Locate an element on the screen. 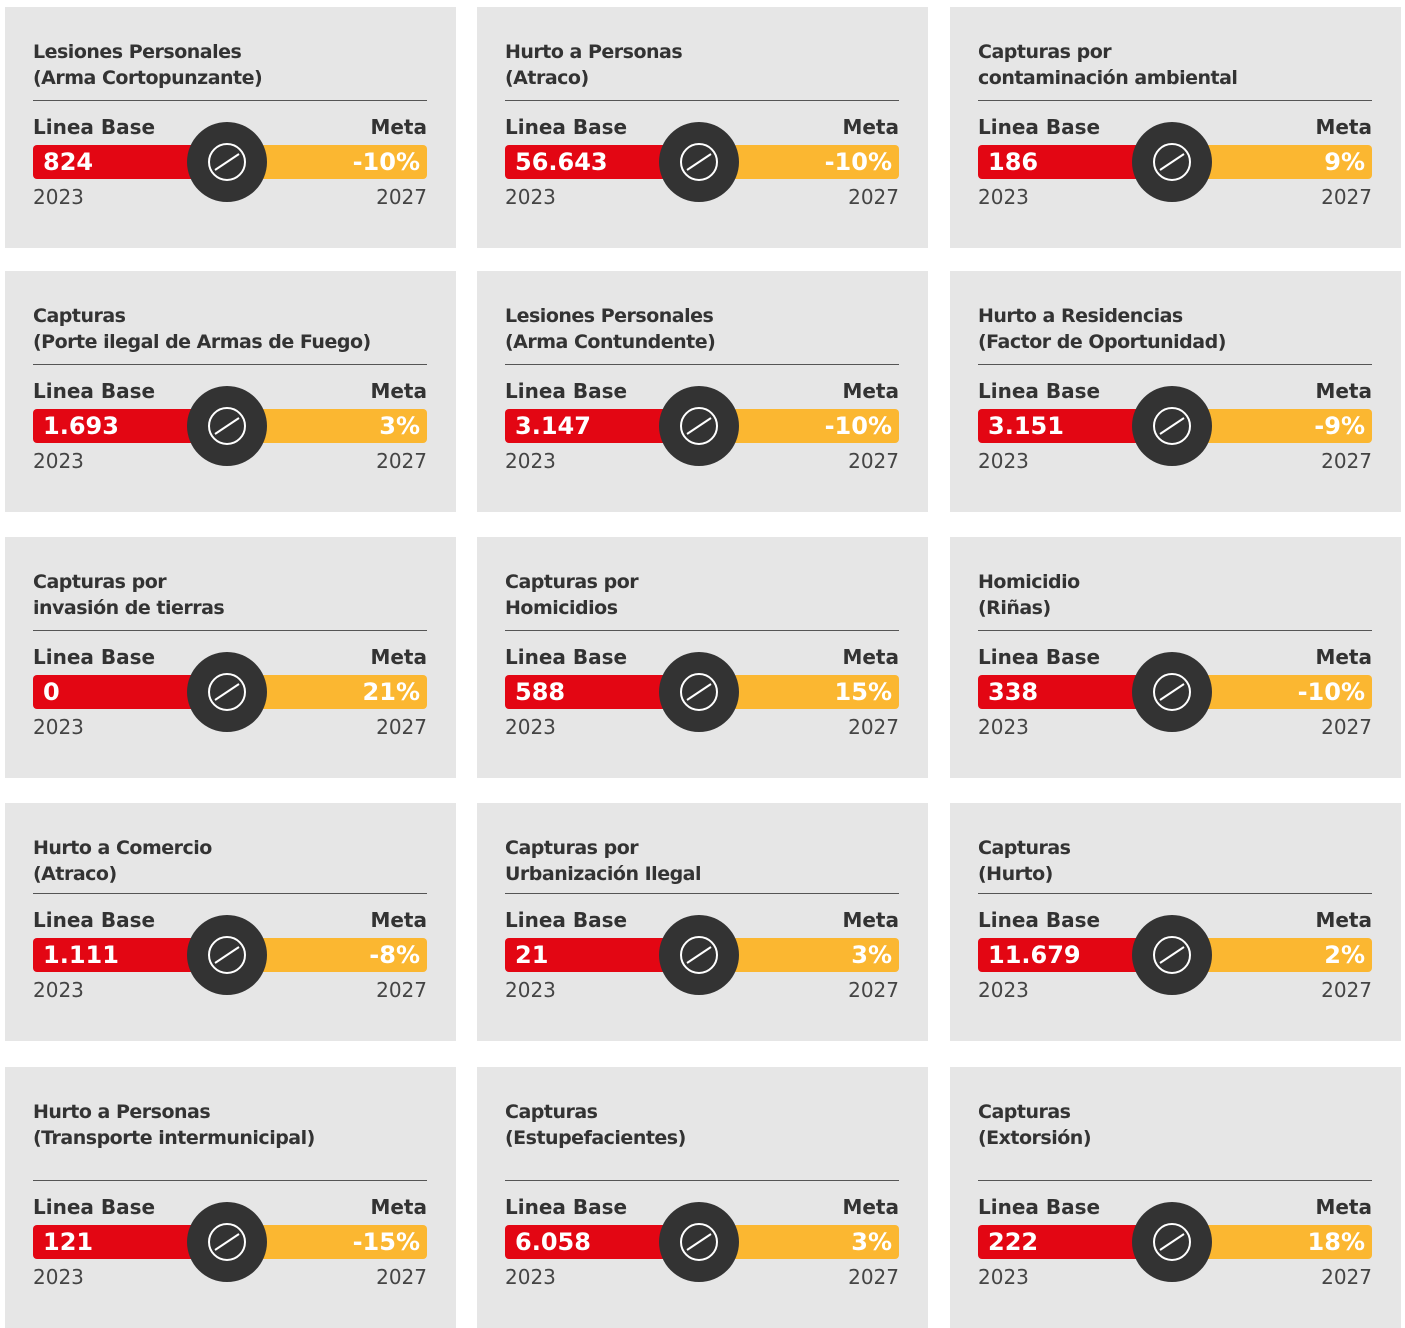  base-value: 56.643 is located at coordinates (561, 162).